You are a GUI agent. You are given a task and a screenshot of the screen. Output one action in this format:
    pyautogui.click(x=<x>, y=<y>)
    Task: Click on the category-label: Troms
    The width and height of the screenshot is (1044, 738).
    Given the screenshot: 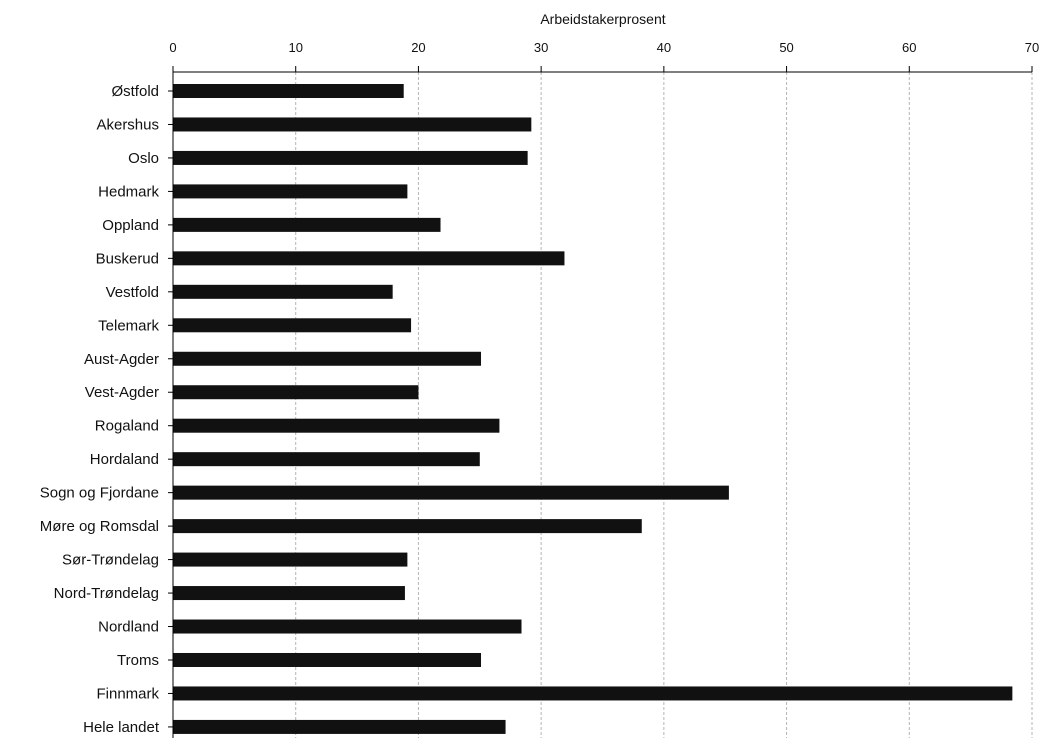 What is the action you would take?
    pyautogui.click(x=138, y=660)
    